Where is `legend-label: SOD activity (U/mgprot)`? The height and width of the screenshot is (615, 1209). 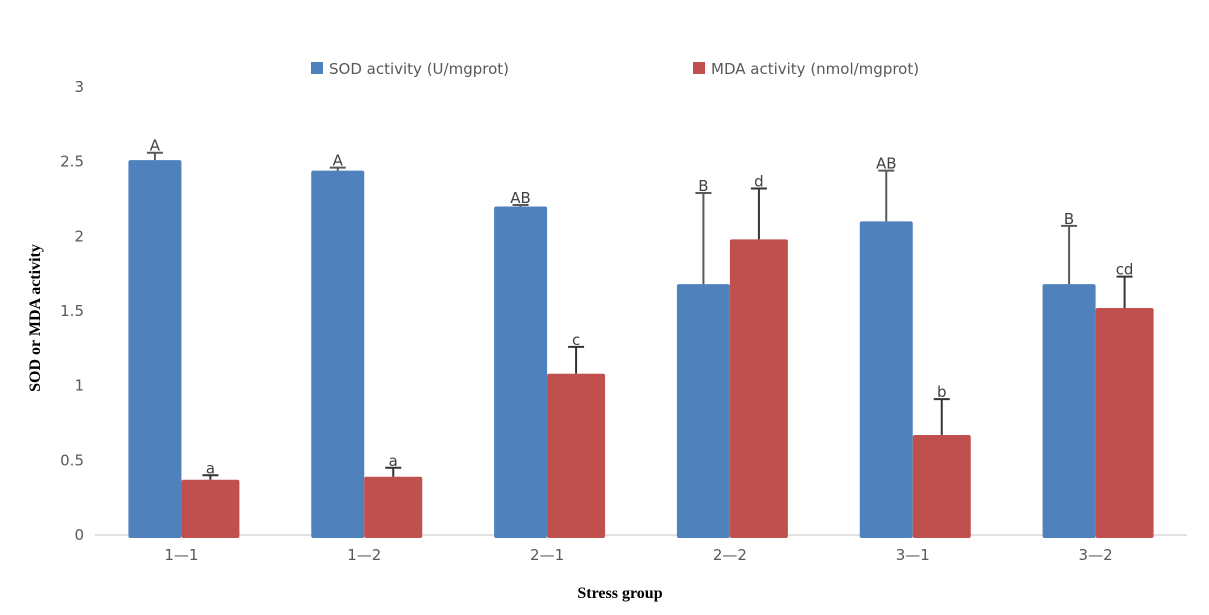 legend-label: SOD activity (U/mgprot) is located at coordinates (419, 69).